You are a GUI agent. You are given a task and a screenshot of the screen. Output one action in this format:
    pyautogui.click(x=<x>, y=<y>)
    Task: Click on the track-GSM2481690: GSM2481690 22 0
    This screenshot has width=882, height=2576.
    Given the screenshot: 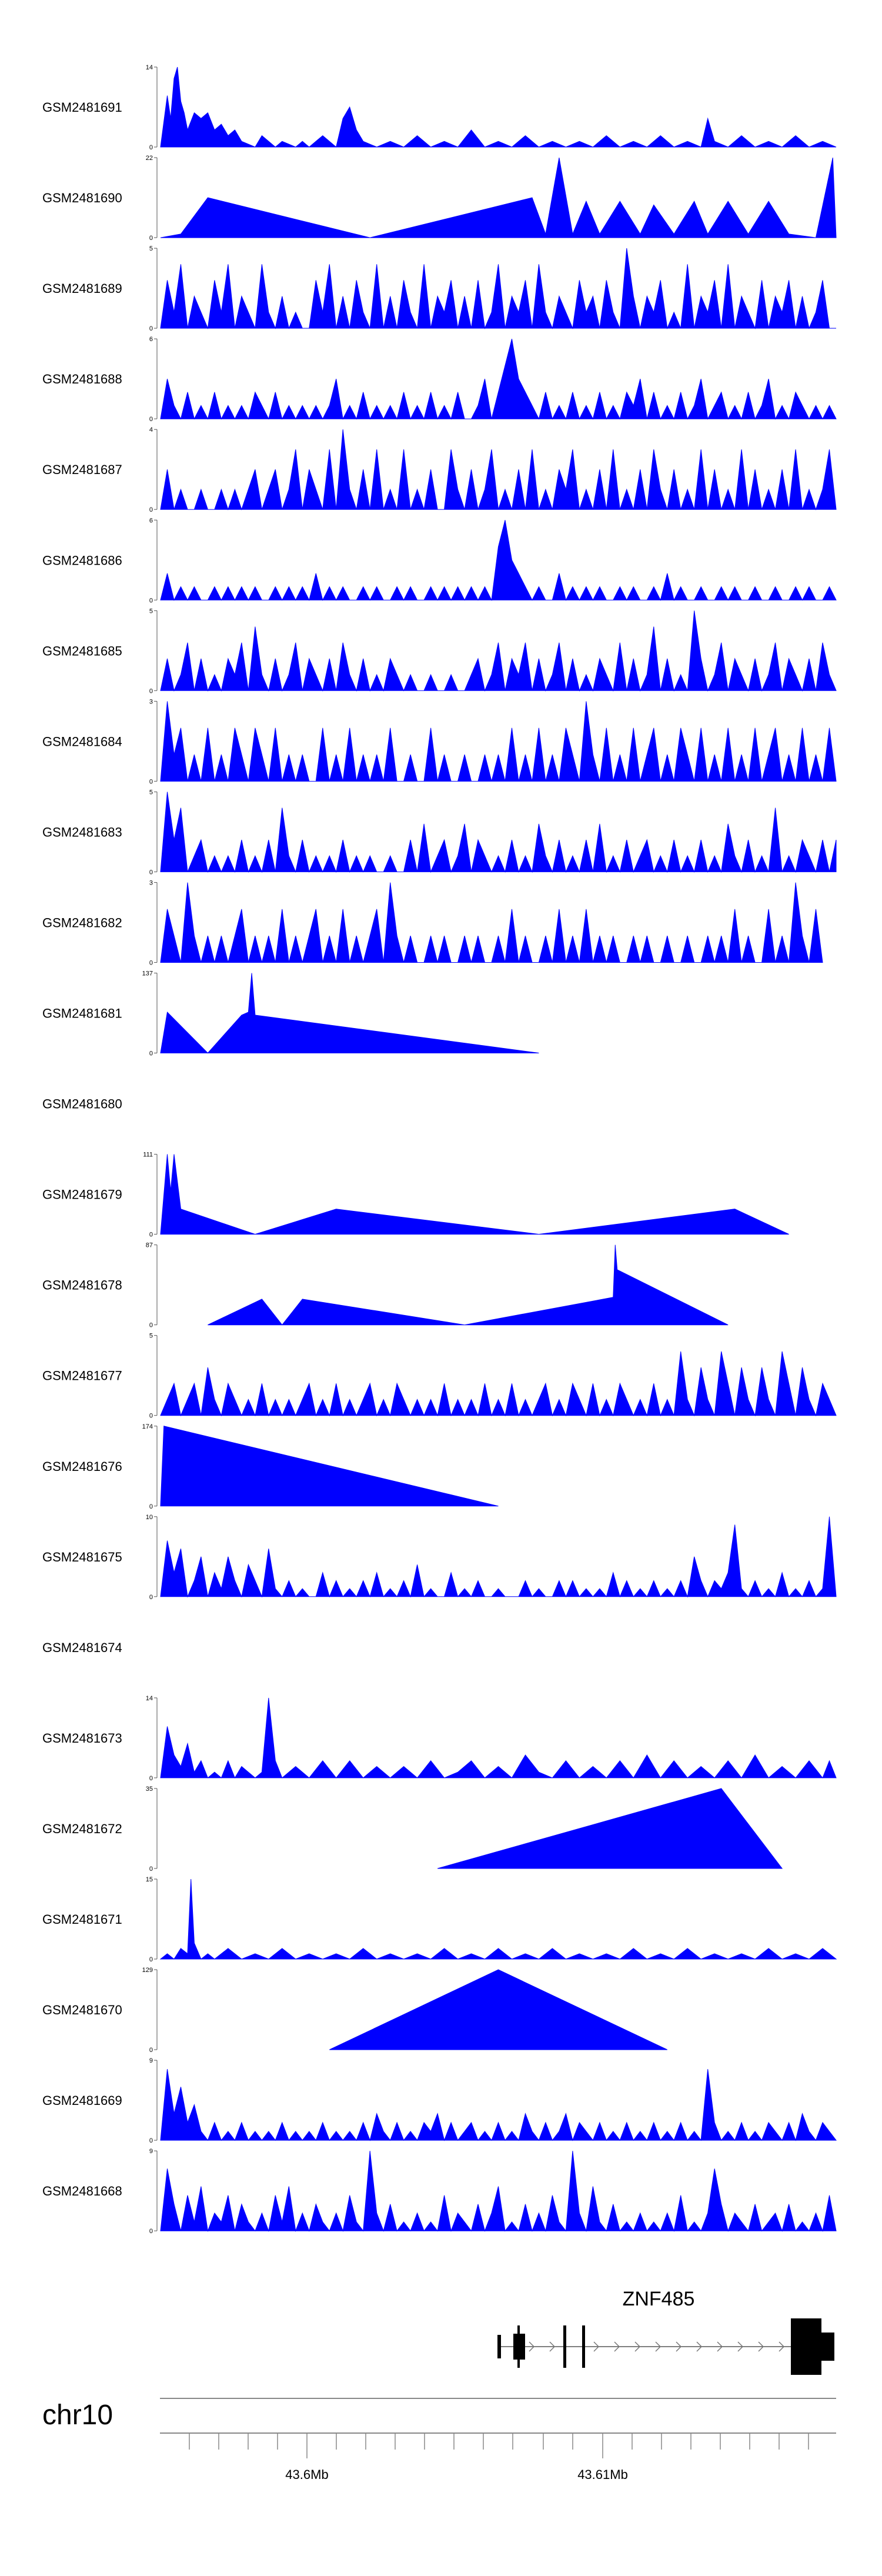 What is the action you would take?
    pyautogui.click(x=439, y=198)
    